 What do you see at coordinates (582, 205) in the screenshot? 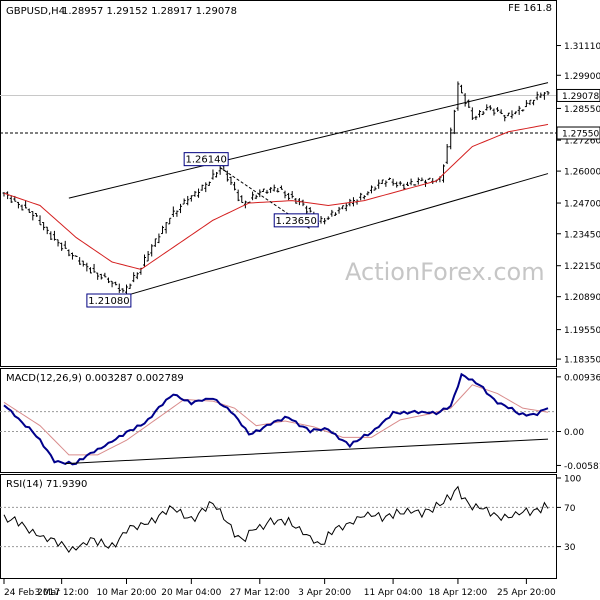
I see `price-tick-label: 1.24700` at bounding box center [582, 205].